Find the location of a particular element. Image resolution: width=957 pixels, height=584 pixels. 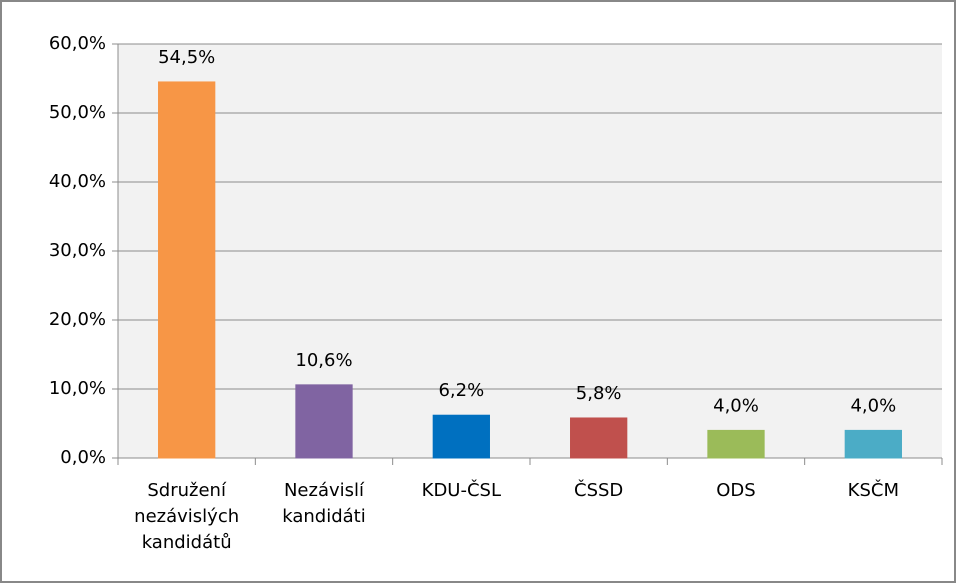

y-tick-label: 30,0% is located at coordinates (77, 250).